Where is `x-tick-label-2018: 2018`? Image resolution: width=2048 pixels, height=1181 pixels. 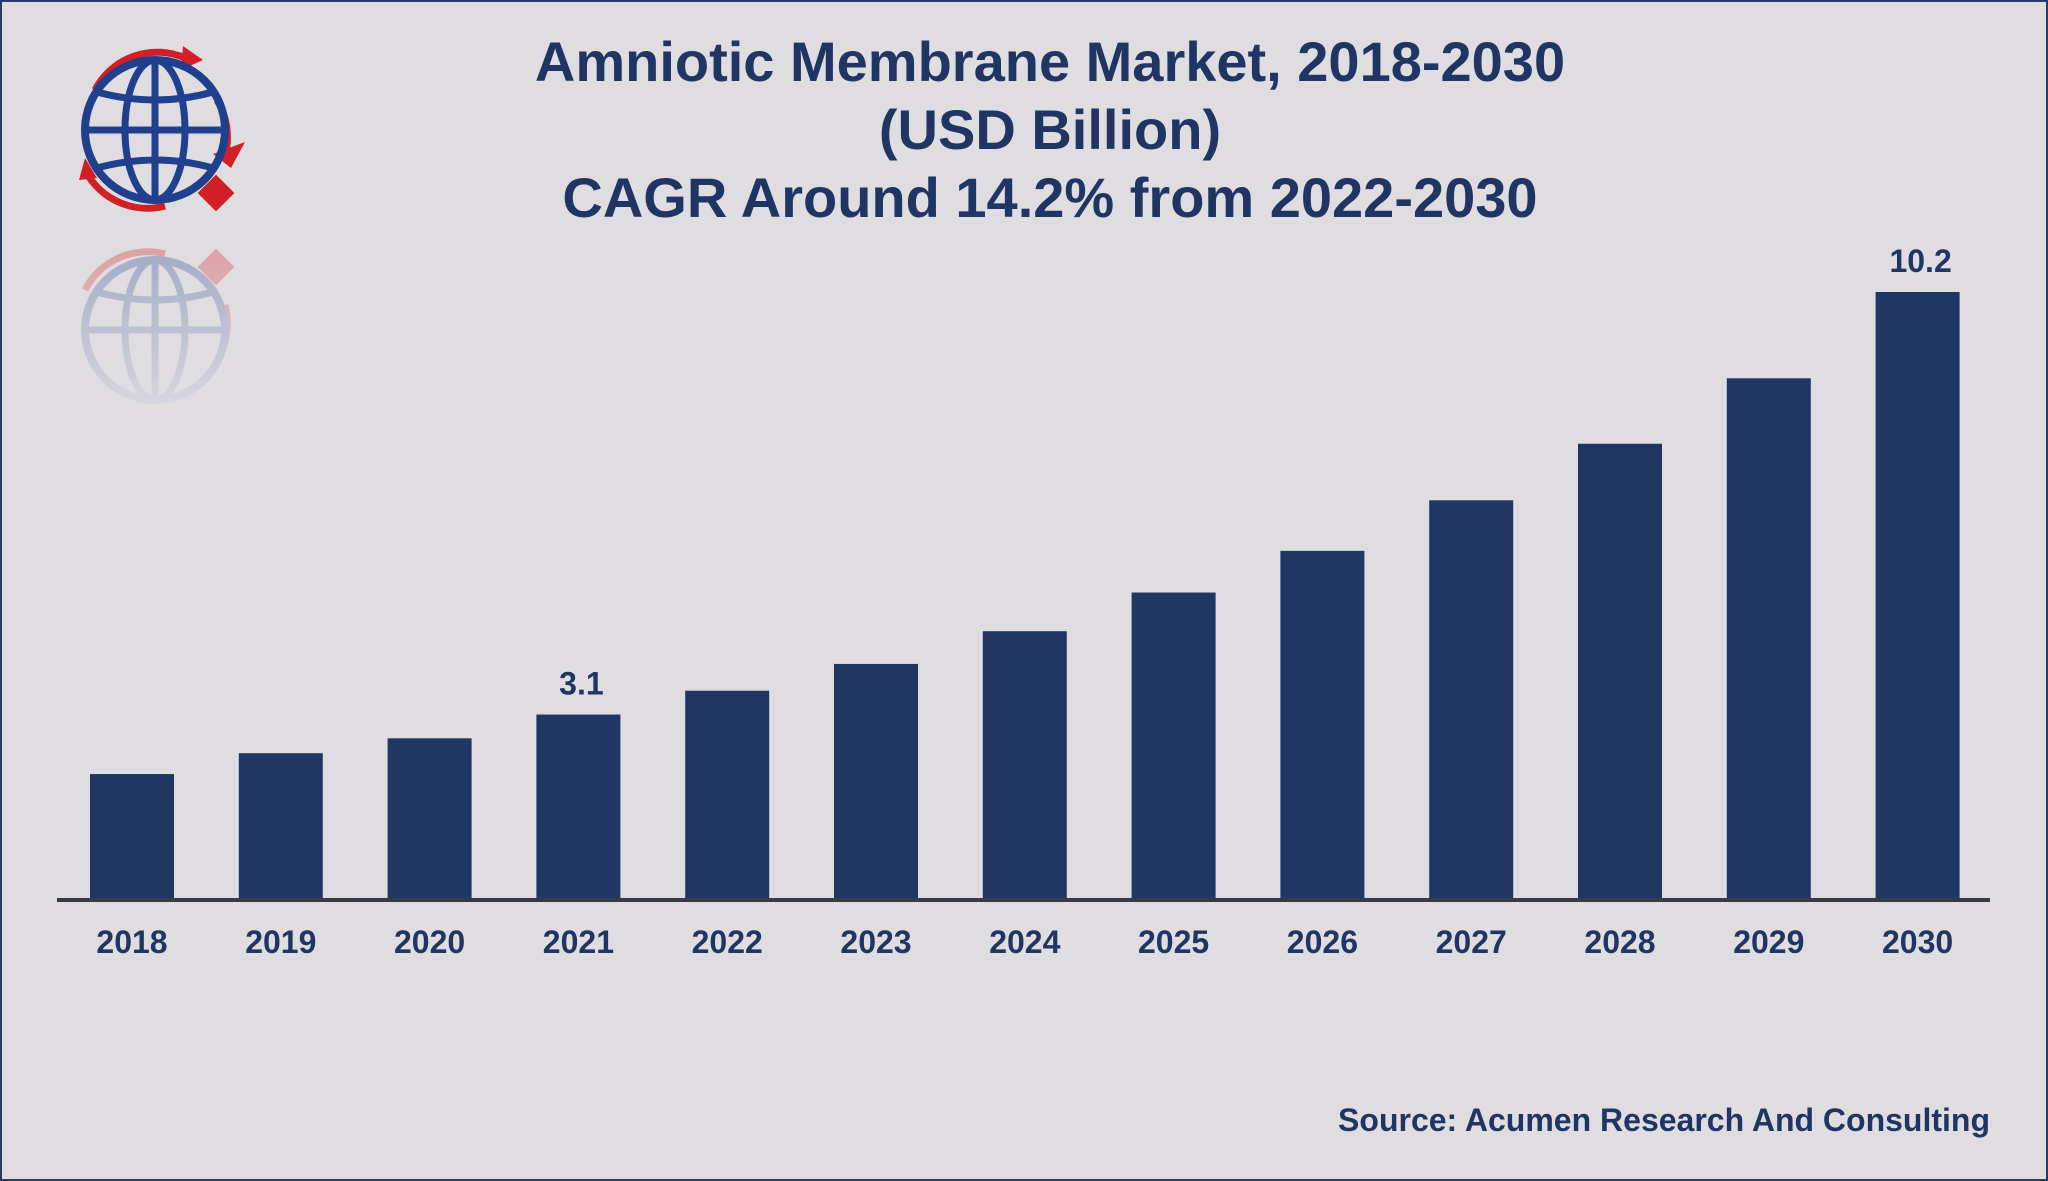
x-tick-label-2018: 2018 is located at coordinates (131, 942).